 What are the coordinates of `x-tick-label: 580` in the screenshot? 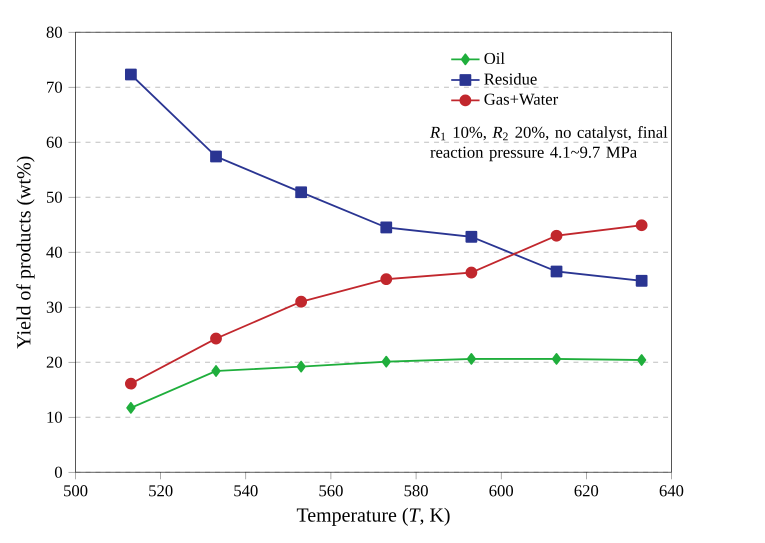 It's located at (416, 490).